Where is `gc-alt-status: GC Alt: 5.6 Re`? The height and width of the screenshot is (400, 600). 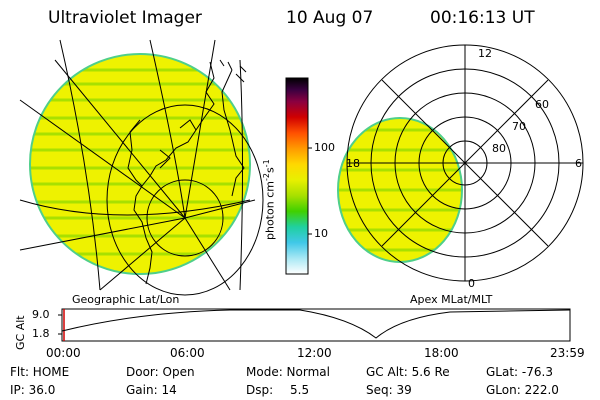 gc-alt-status: GC Alt: 5.6 Re is located at coordinates (408, 372).